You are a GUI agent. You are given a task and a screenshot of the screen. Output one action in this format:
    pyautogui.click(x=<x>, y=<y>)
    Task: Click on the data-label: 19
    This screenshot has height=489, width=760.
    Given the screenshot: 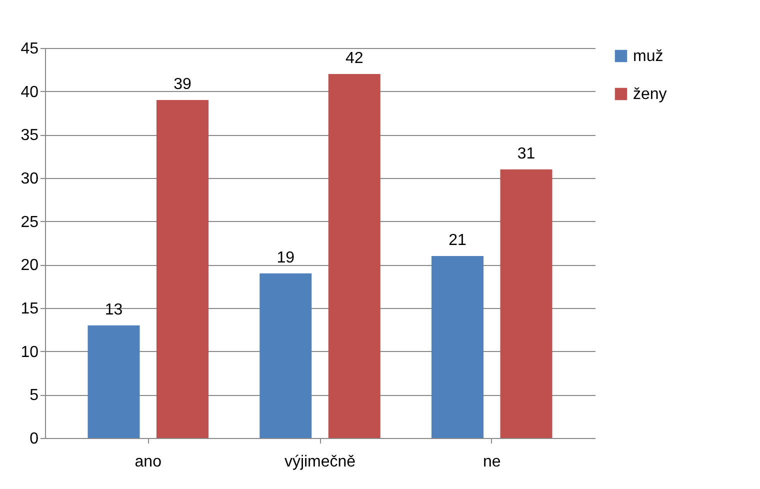 What is the action you would take?
    pyautogui.click(x=285, y=257)
    